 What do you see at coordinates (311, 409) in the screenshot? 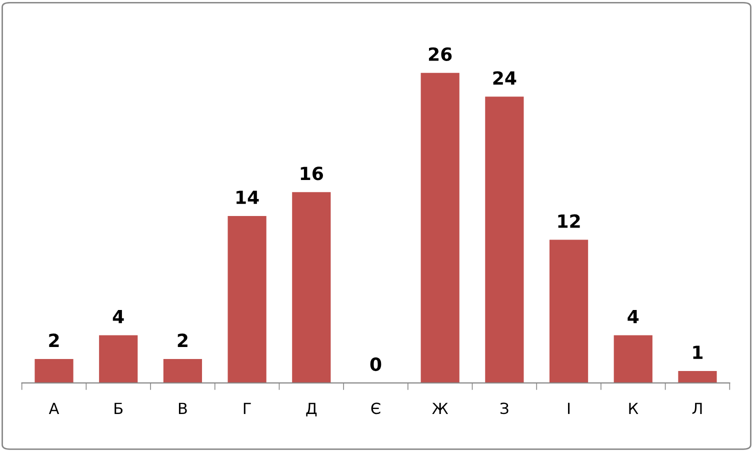
I see `x-tick-label: Д` at bounding box center [311, 409].